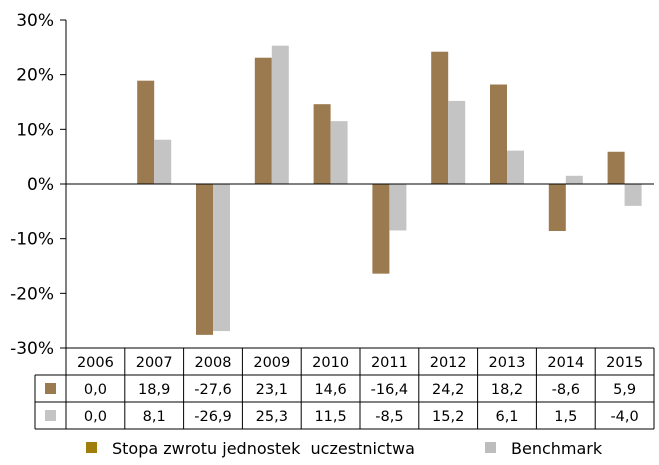  I want to click on data-label-series-2: 1,5, so click(565, 417).